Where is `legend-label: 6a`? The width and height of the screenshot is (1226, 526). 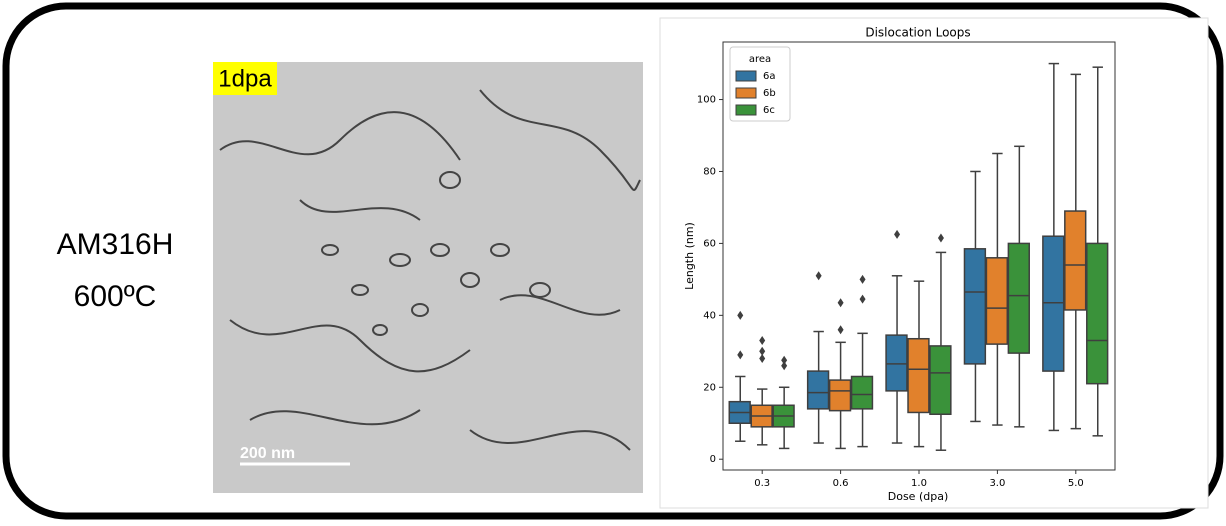
legend-label: 6a is located at coordinates (769, 76).